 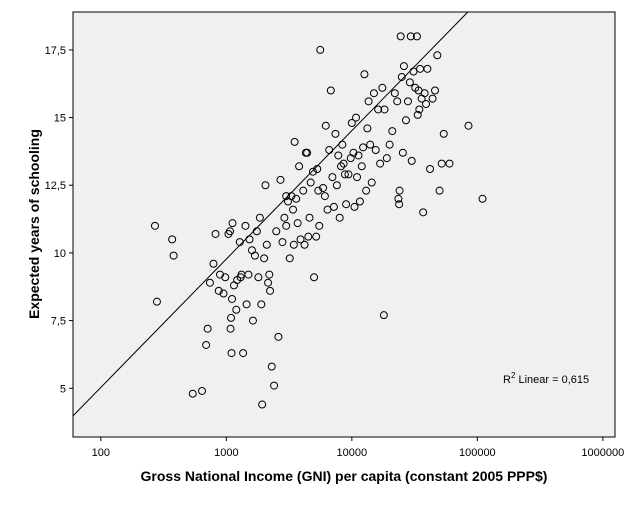 What do you see at coordinates (352, 453) in the screenshot?
I see `x-tick-label: 10000` at bounding box center [352, 453].